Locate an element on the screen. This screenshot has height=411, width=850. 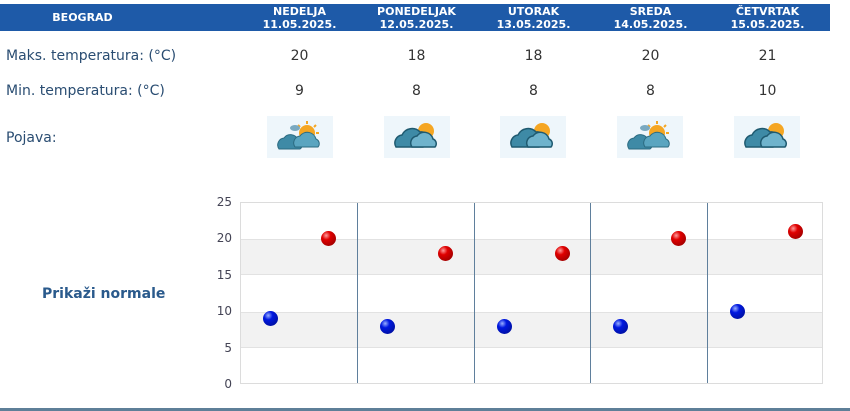
day-header-4: SREDA 14.05.2025. is located at coordinates (650, 18).